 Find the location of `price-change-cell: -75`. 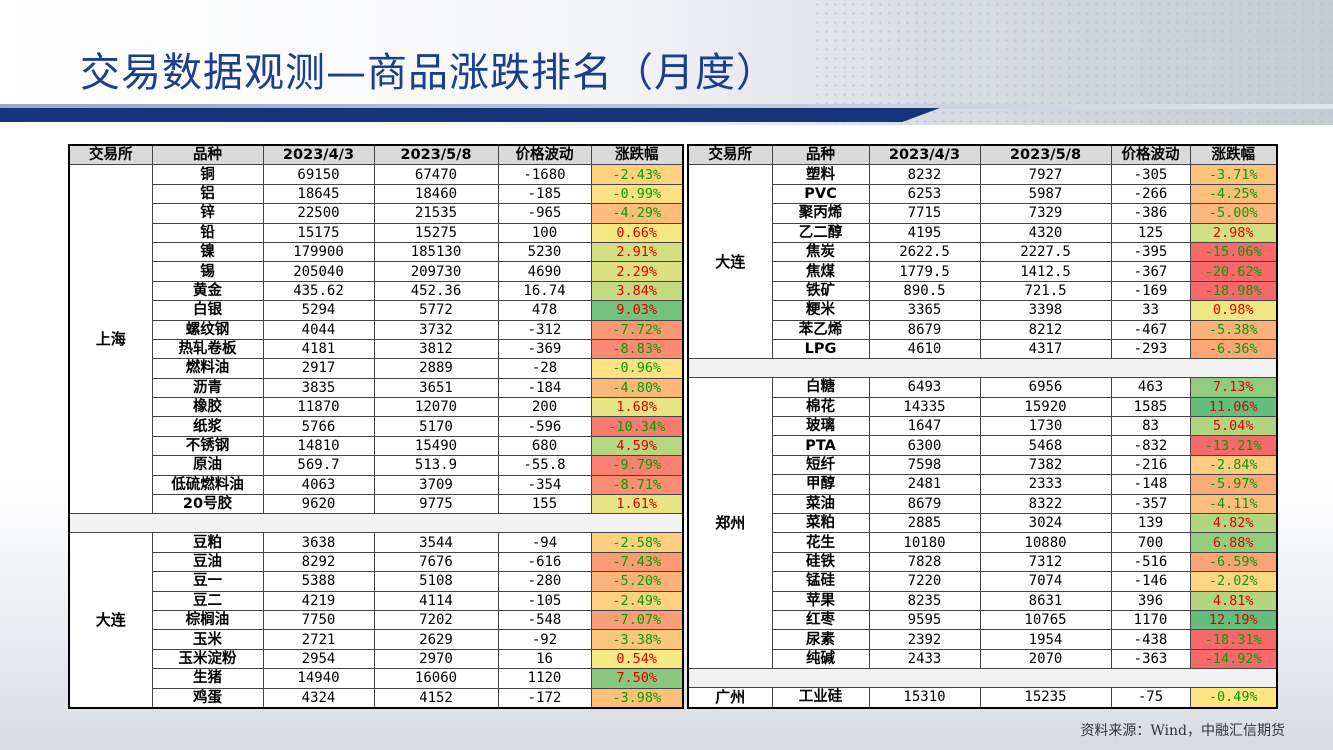

price-change-cell: -75 is located at coordinates (1150, 698).